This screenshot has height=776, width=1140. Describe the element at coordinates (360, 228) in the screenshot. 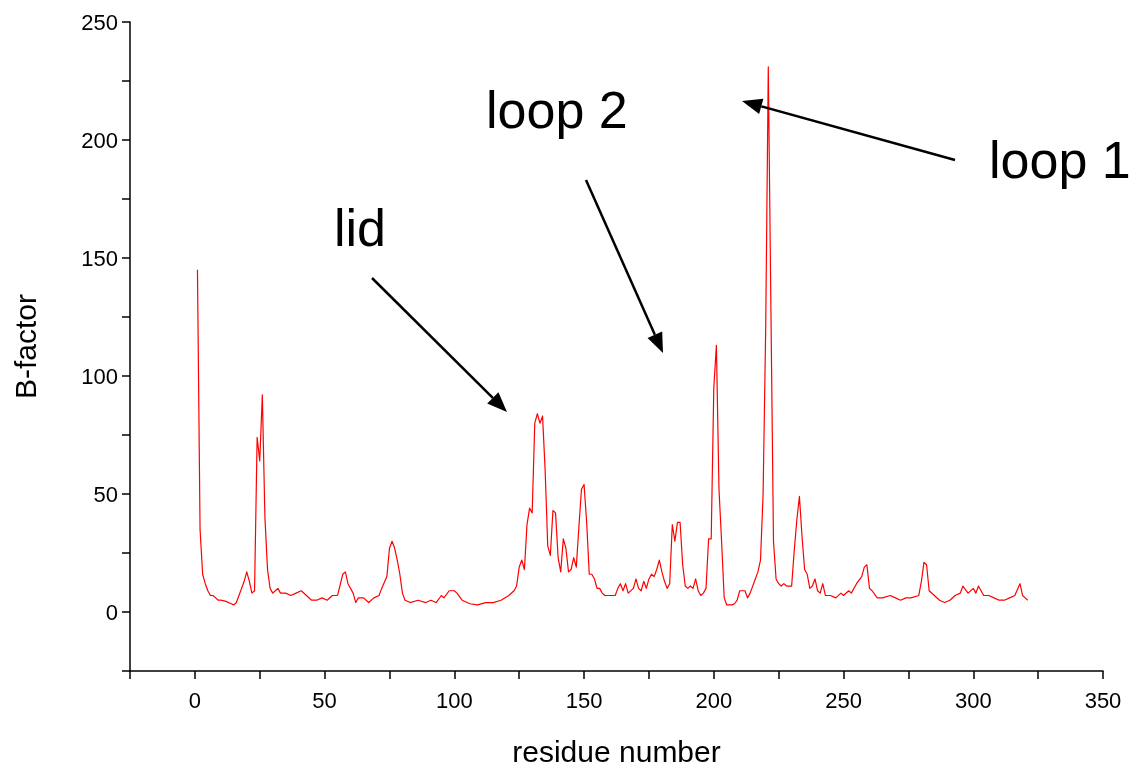

I see `annotation: lid` at that location.